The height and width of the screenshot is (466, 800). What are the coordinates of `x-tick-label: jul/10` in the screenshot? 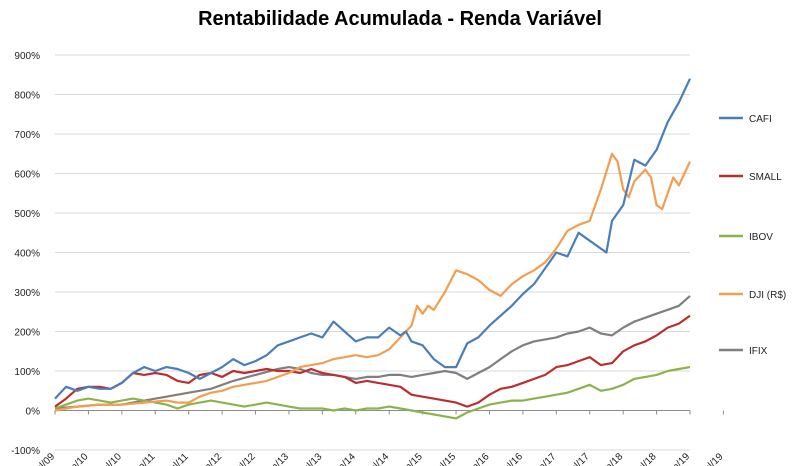 It's located at (112, 458).